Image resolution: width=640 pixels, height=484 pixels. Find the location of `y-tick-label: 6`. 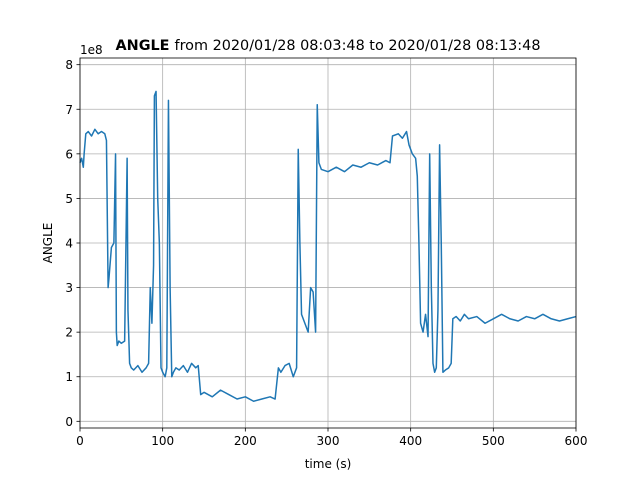

y-tick-label: 6 is located at coordinates (69, 154).